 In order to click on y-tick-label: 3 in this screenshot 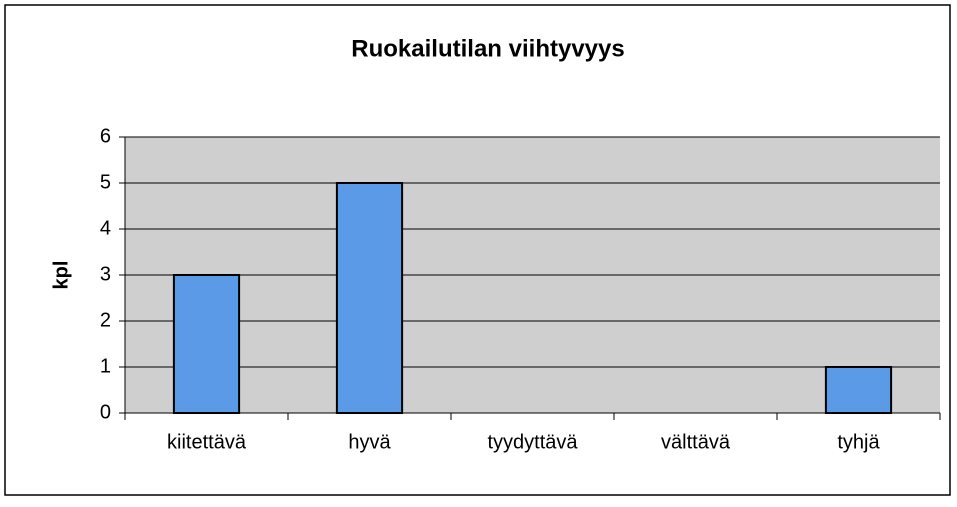, I will do `click(105, 274)`.